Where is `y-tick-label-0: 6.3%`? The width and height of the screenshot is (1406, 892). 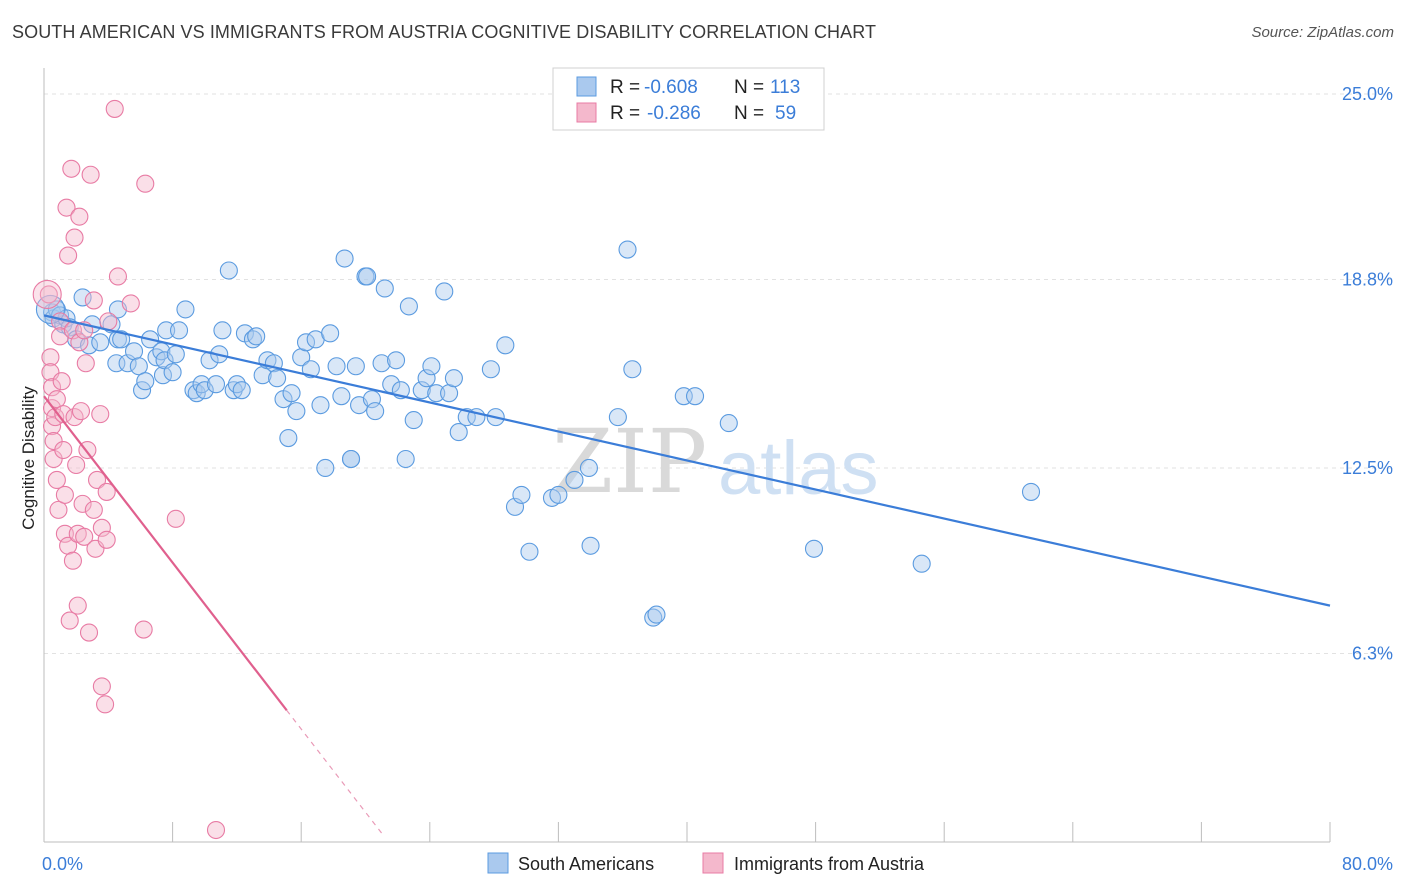
y-tick-label-0: 6.3% is located at coordinates (1372, 653).